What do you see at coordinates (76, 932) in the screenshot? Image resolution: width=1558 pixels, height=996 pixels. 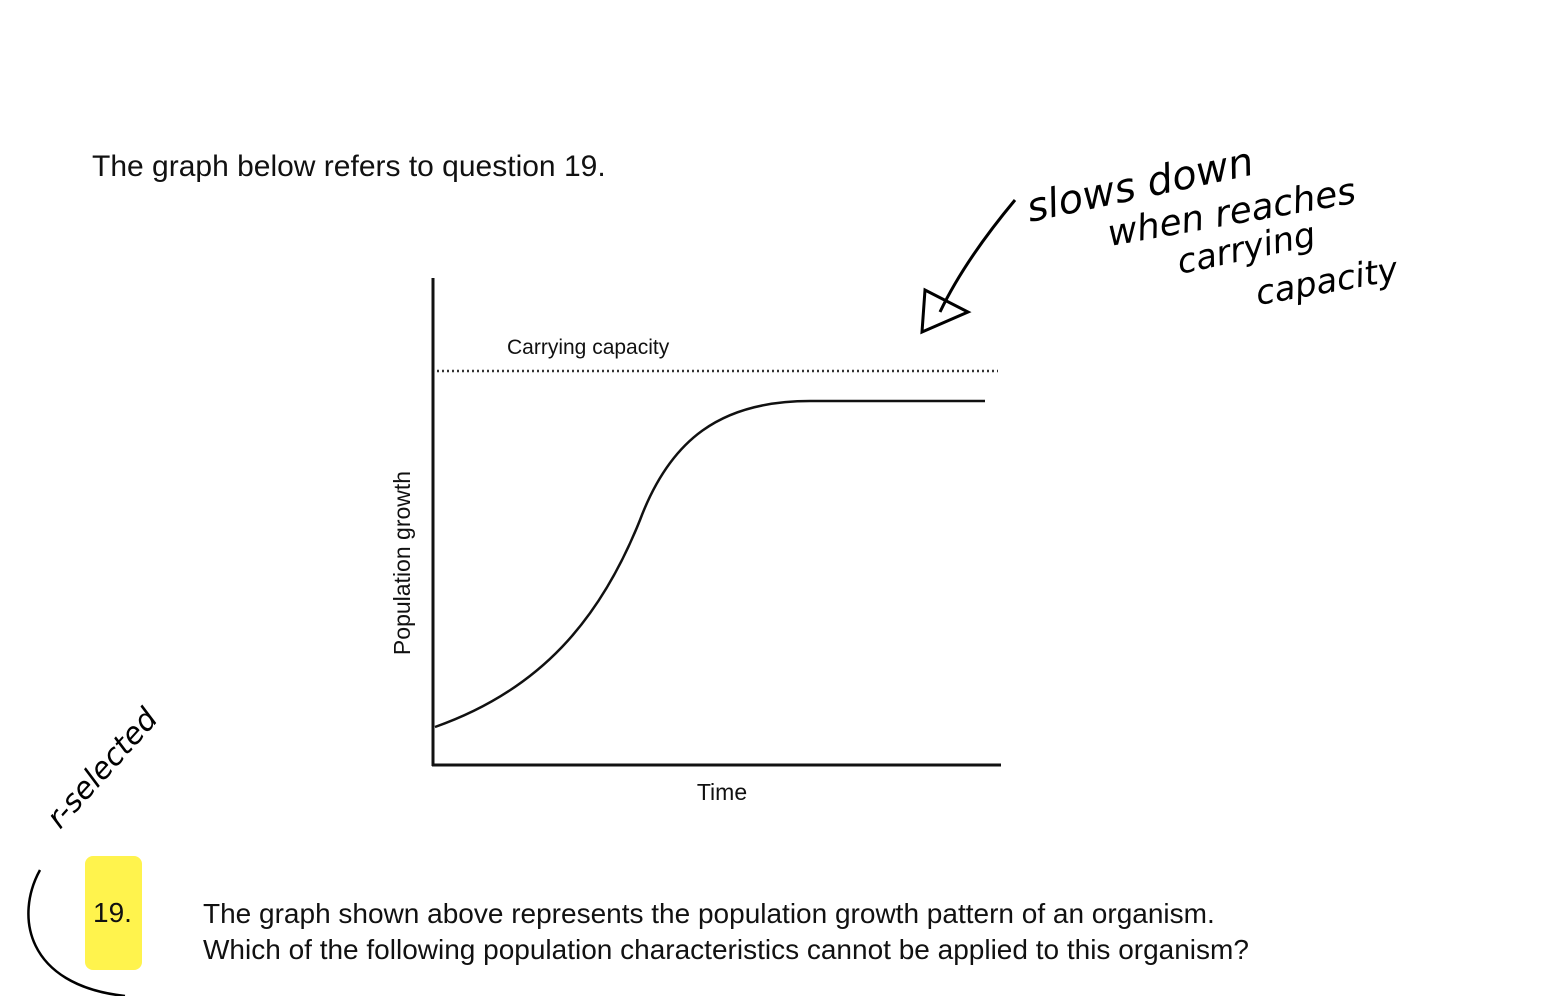 I see `bracket` at bounding box center [76, 932].